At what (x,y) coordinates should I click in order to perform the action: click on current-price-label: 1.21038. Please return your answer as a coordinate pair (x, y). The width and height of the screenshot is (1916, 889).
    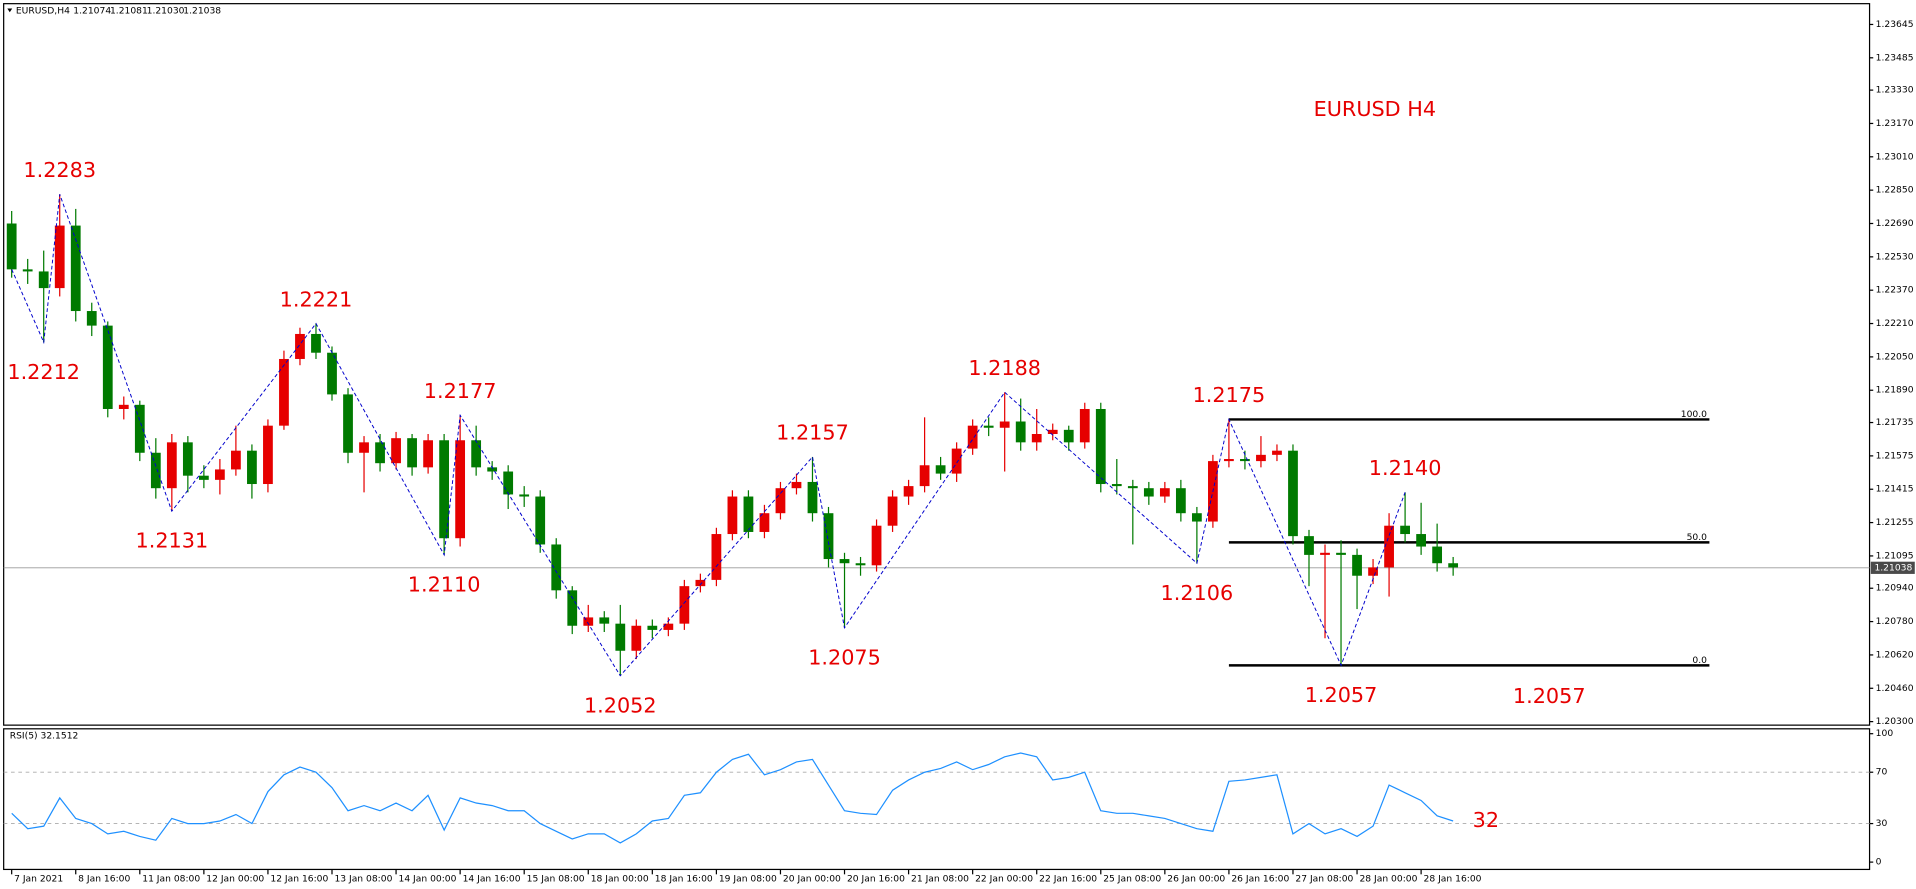
    Looking at the image, I should click on (1893, 567).